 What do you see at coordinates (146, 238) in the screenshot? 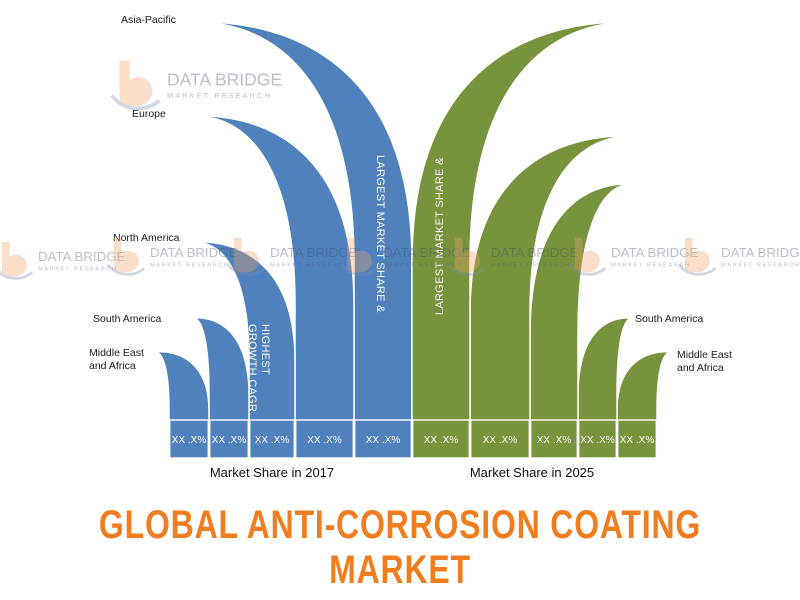
I see `region-label-left-north-america: North America` at bounding box center [146, 238].